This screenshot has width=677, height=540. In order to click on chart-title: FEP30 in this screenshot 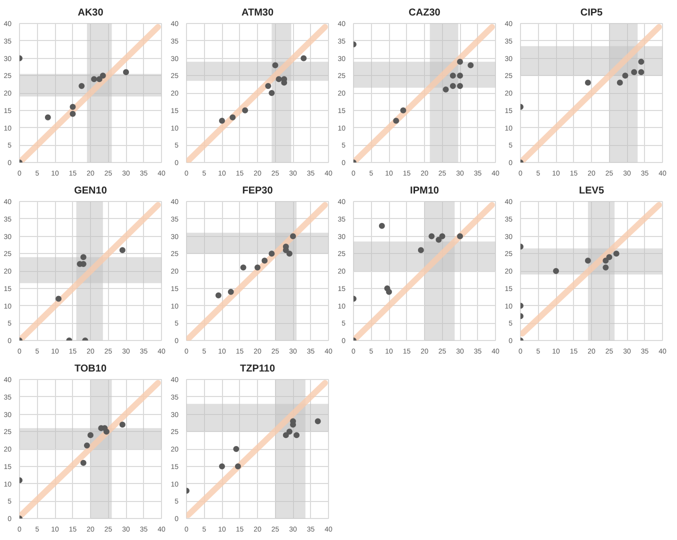, I will do `click(258, 191)`.